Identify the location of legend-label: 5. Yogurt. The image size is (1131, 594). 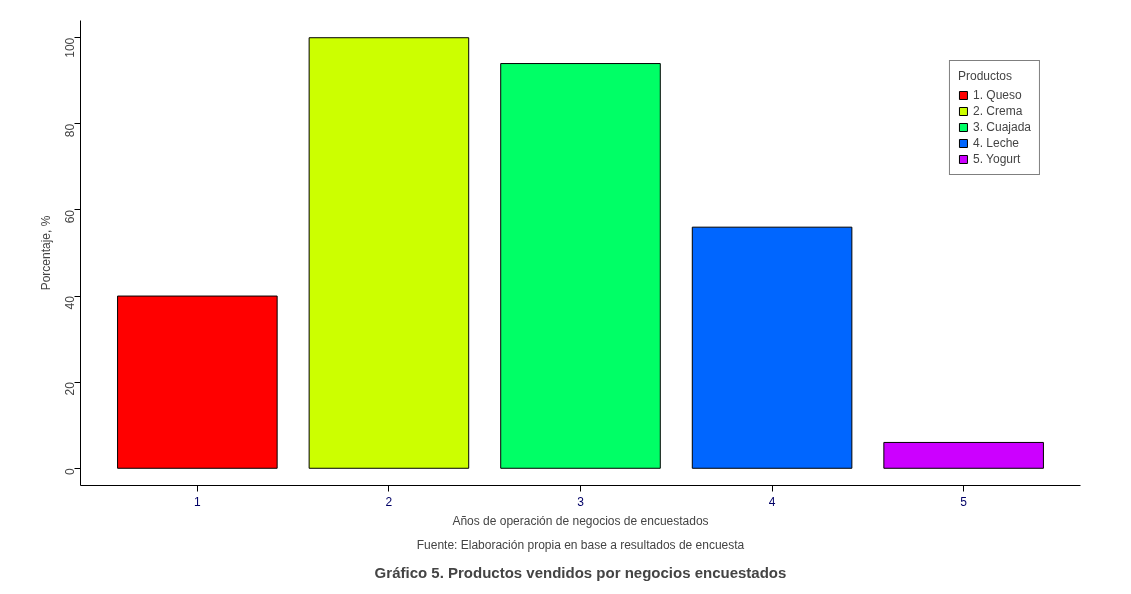
(996, 159).